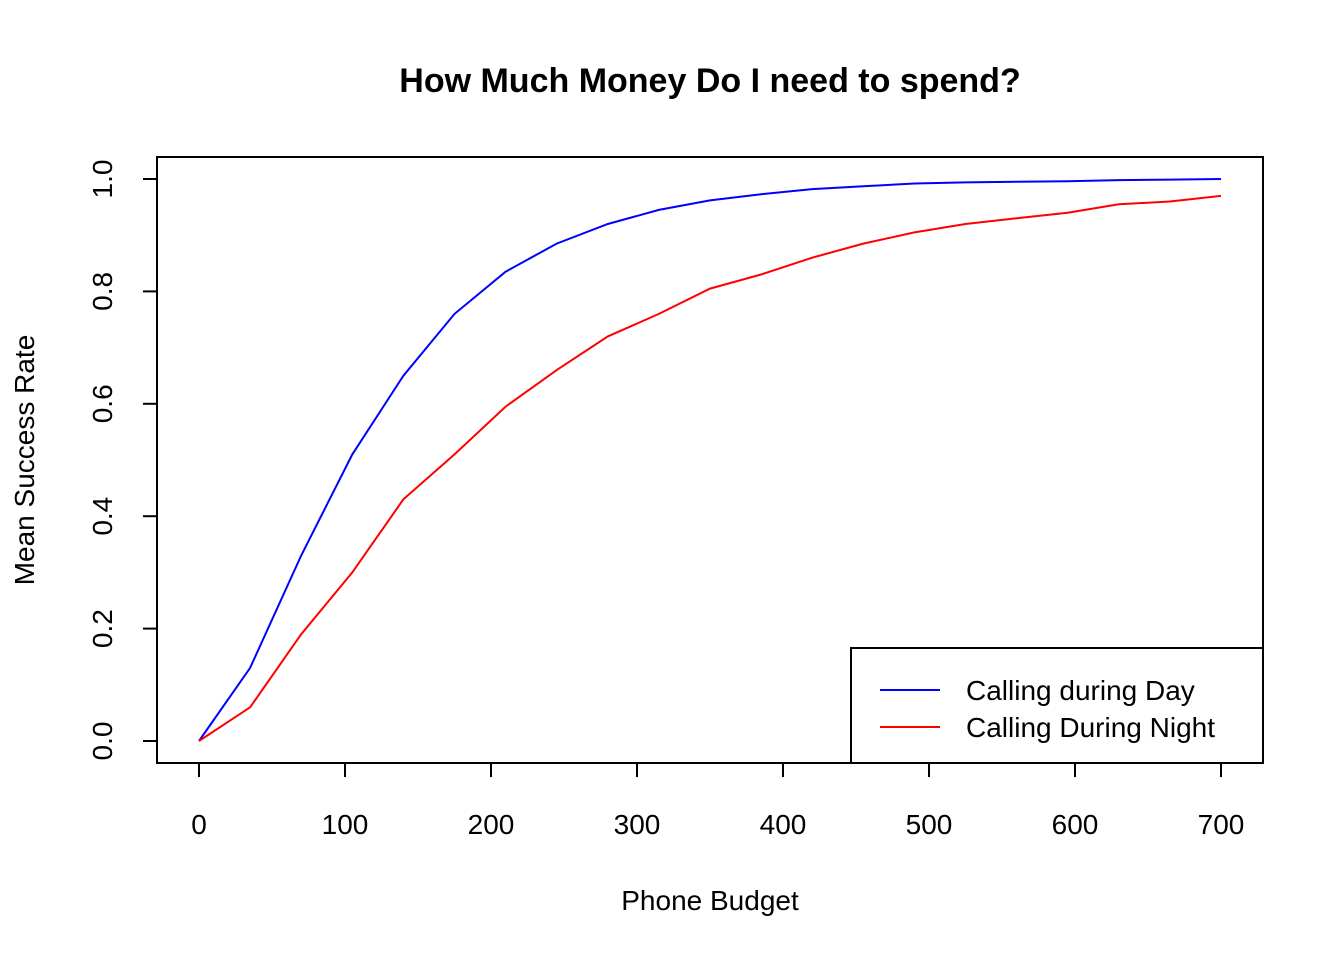  What do you see at coordinates (637, 824) in the screenshot?
I see `x-tick-label: 300` at bounding box center [637, 824].